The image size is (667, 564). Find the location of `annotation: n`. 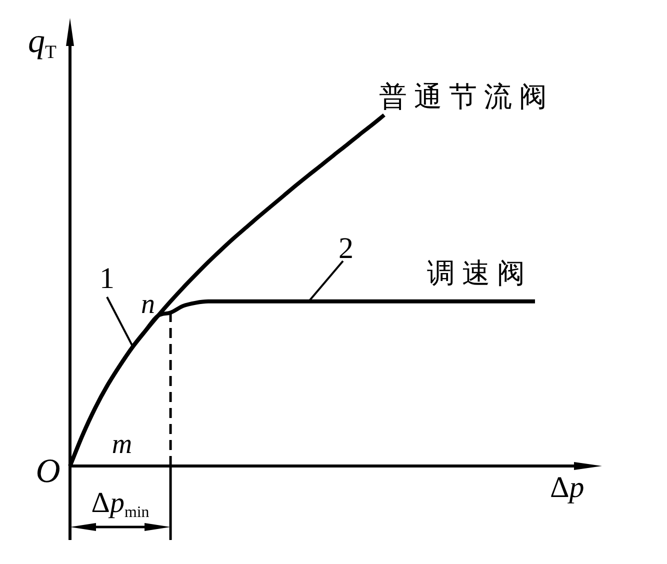

annotation: n is located at coordinates (148, 304).